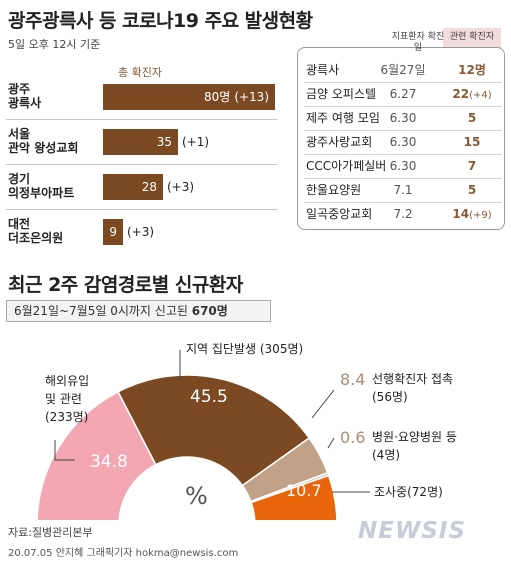 The image size is (511, 564). Describe the element at coordinates (209, 397) in the screenshot. I see `local-pct: 45.5` at that location.